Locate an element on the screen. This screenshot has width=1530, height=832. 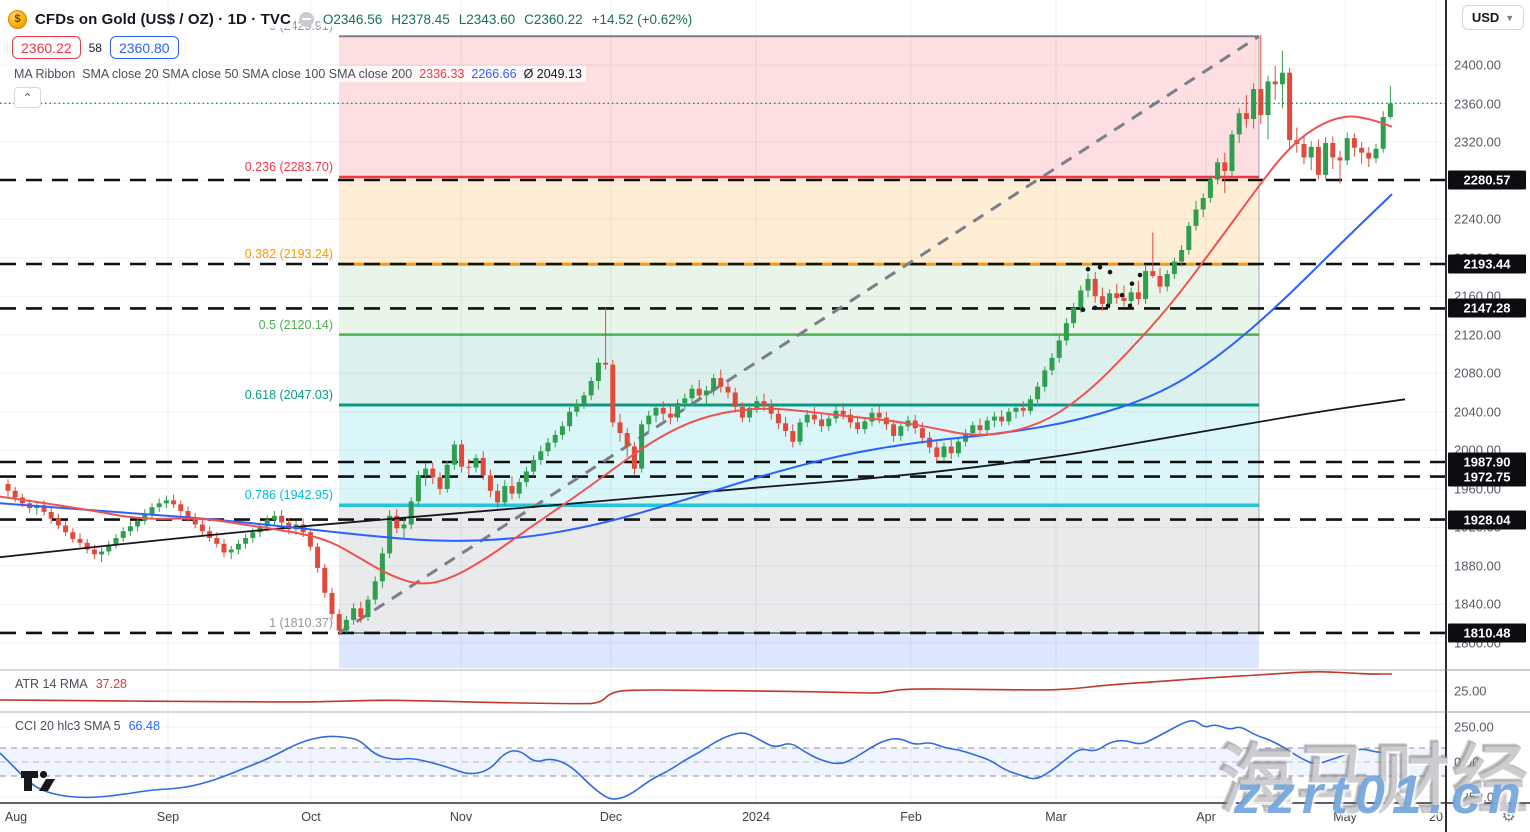
atr-legend: ATR 14 RMA 37.28 is located at coordinates (71, 684).